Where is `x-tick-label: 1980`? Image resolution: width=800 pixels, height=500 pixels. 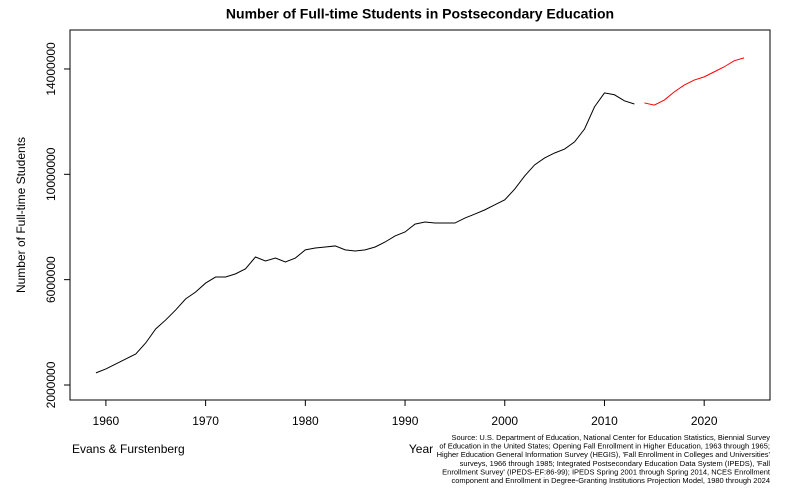
x-tick-label: 1980 is located at coordinates (305, 421).